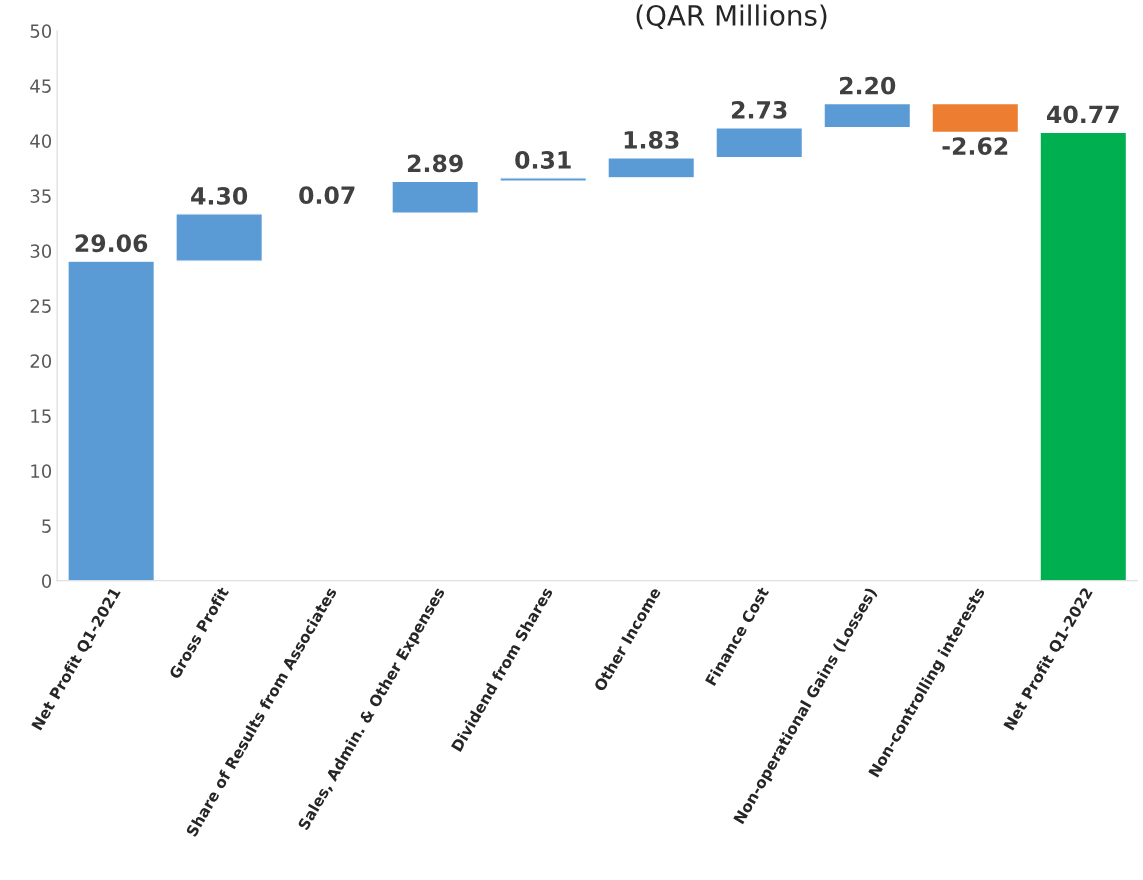  Describe the element at coordinates (41, 141) in the screenshot. I see `y-tick-label: 40` at that location.